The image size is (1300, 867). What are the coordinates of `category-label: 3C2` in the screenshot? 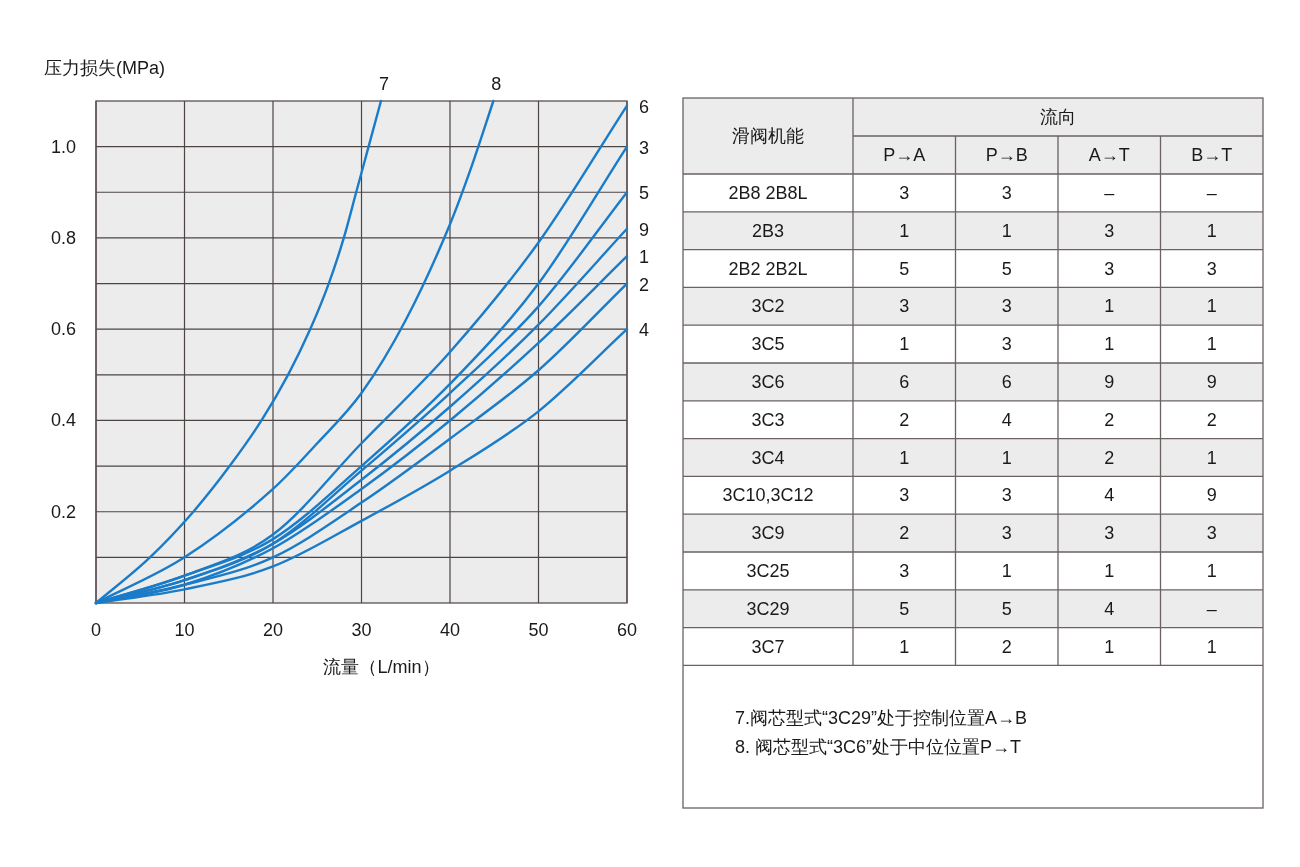 It's located at (768, 306).